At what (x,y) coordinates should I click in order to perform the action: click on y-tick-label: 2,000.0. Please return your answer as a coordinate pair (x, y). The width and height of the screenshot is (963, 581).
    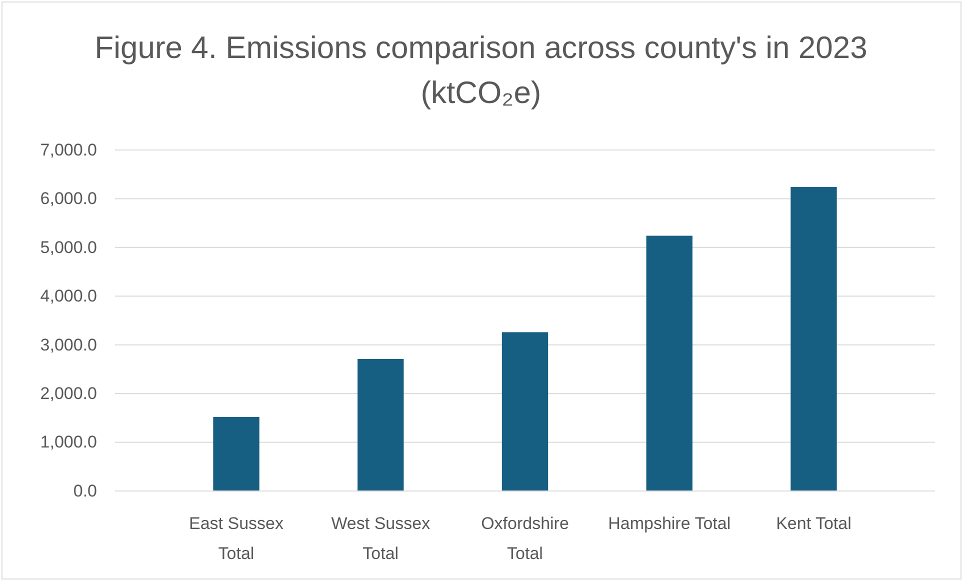
    Looking at the image, I should click on (68, 394).